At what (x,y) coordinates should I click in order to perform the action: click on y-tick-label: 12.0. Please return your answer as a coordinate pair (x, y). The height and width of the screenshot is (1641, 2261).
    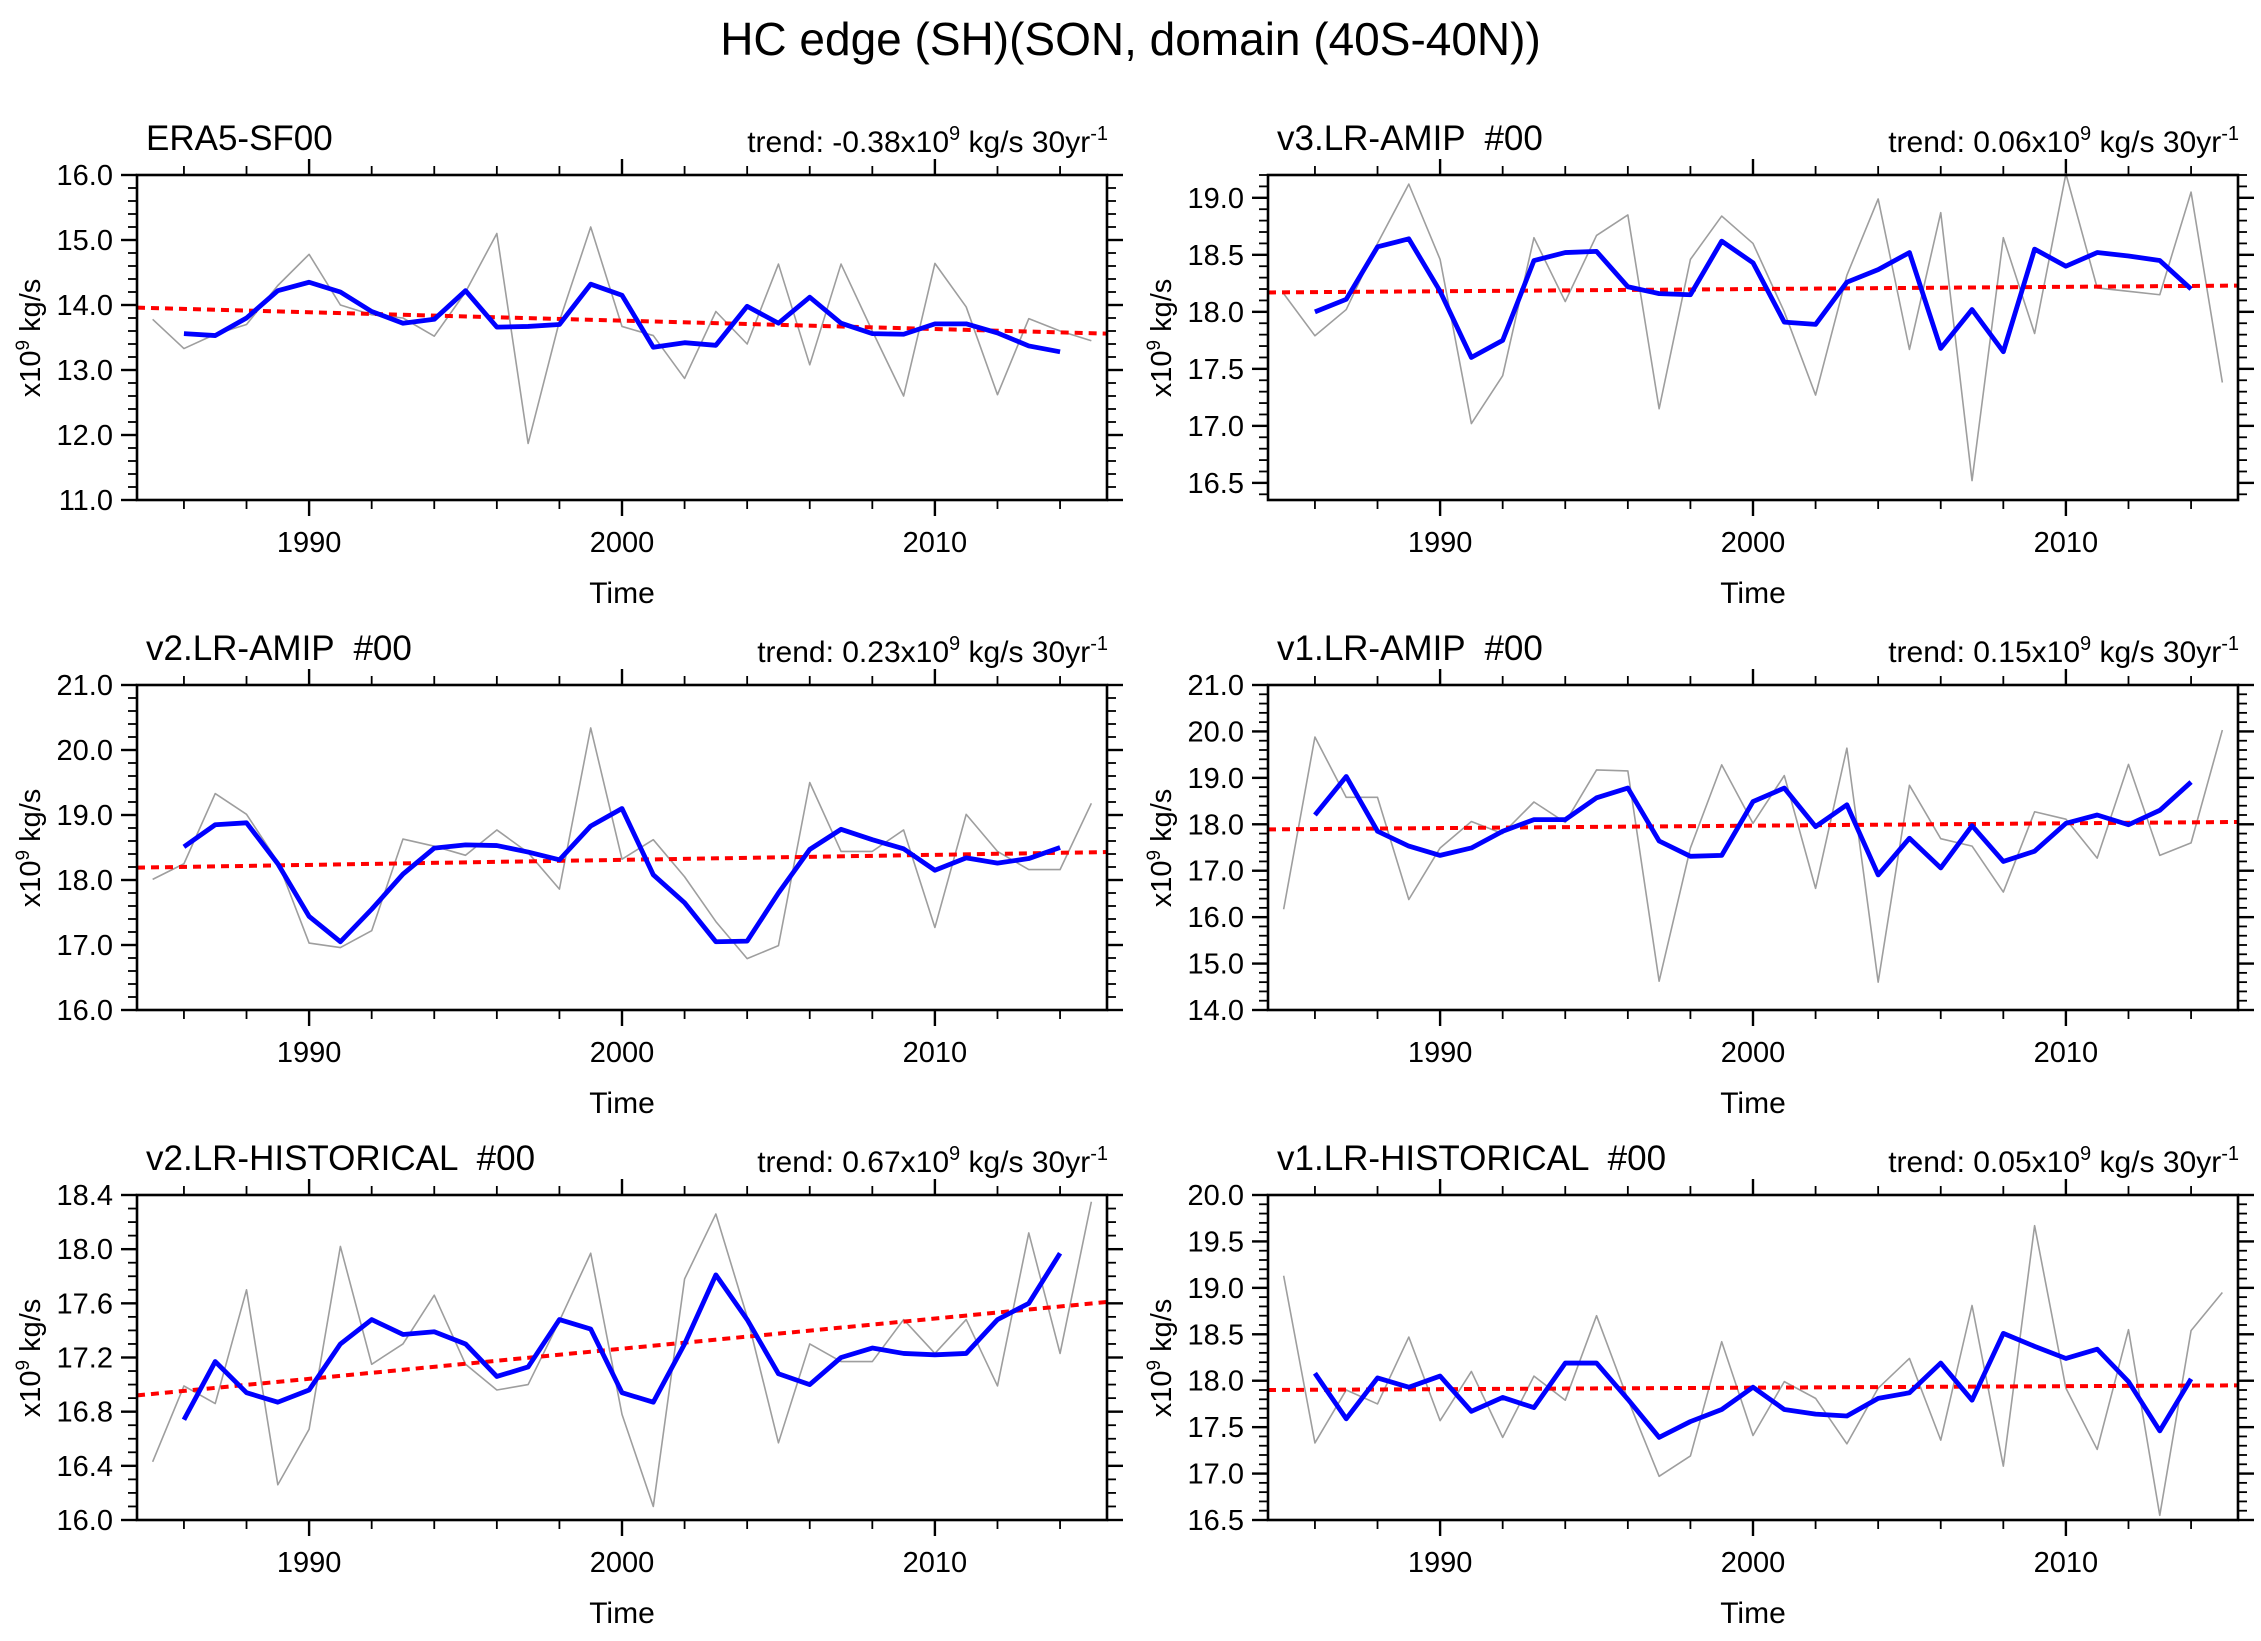
    Looking at the image, I should click on (85, 436).